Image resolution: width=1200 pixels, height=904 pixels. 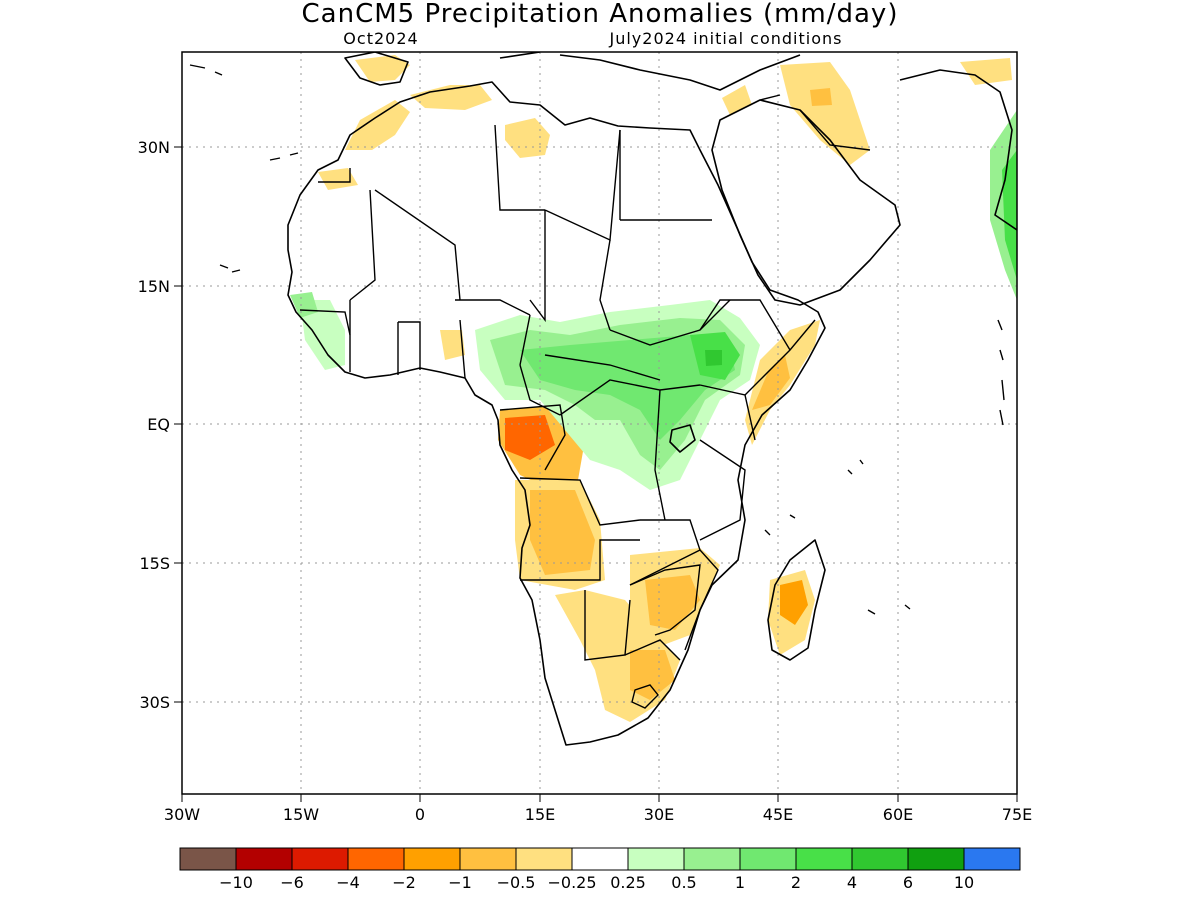 I want to click on border-namibia-botswana, so click(x=607, y=625).